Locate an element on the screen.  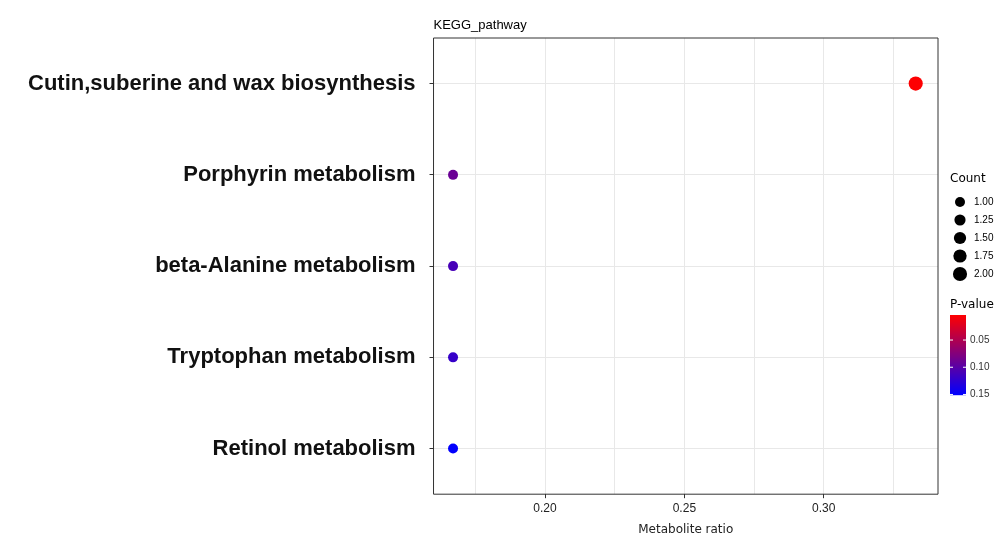
legend-title: Count is located at coordinates (968, 178).